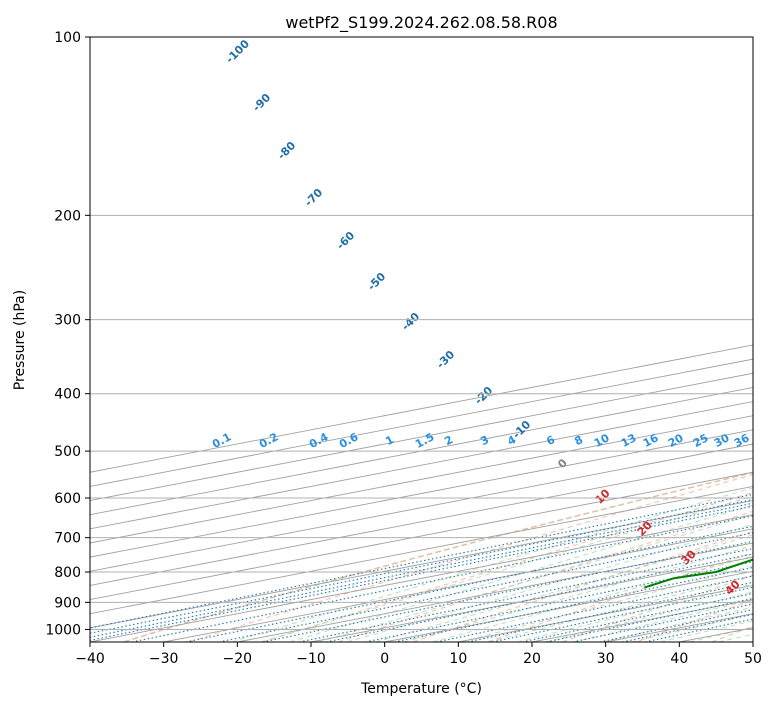  Describe the element at coordinates (67, 395) in the screenshot. I see `y-tick-label: 400` at that location.